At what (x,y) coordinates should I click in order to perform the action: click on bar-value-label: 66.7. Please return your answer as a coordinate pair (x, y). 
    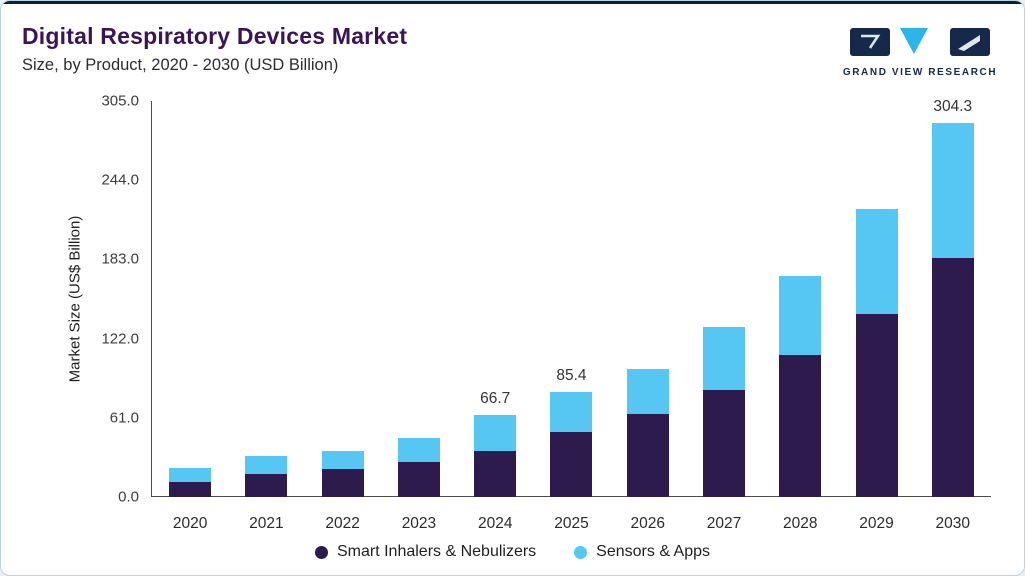
    Looking at the image, I should click on (495, 398).